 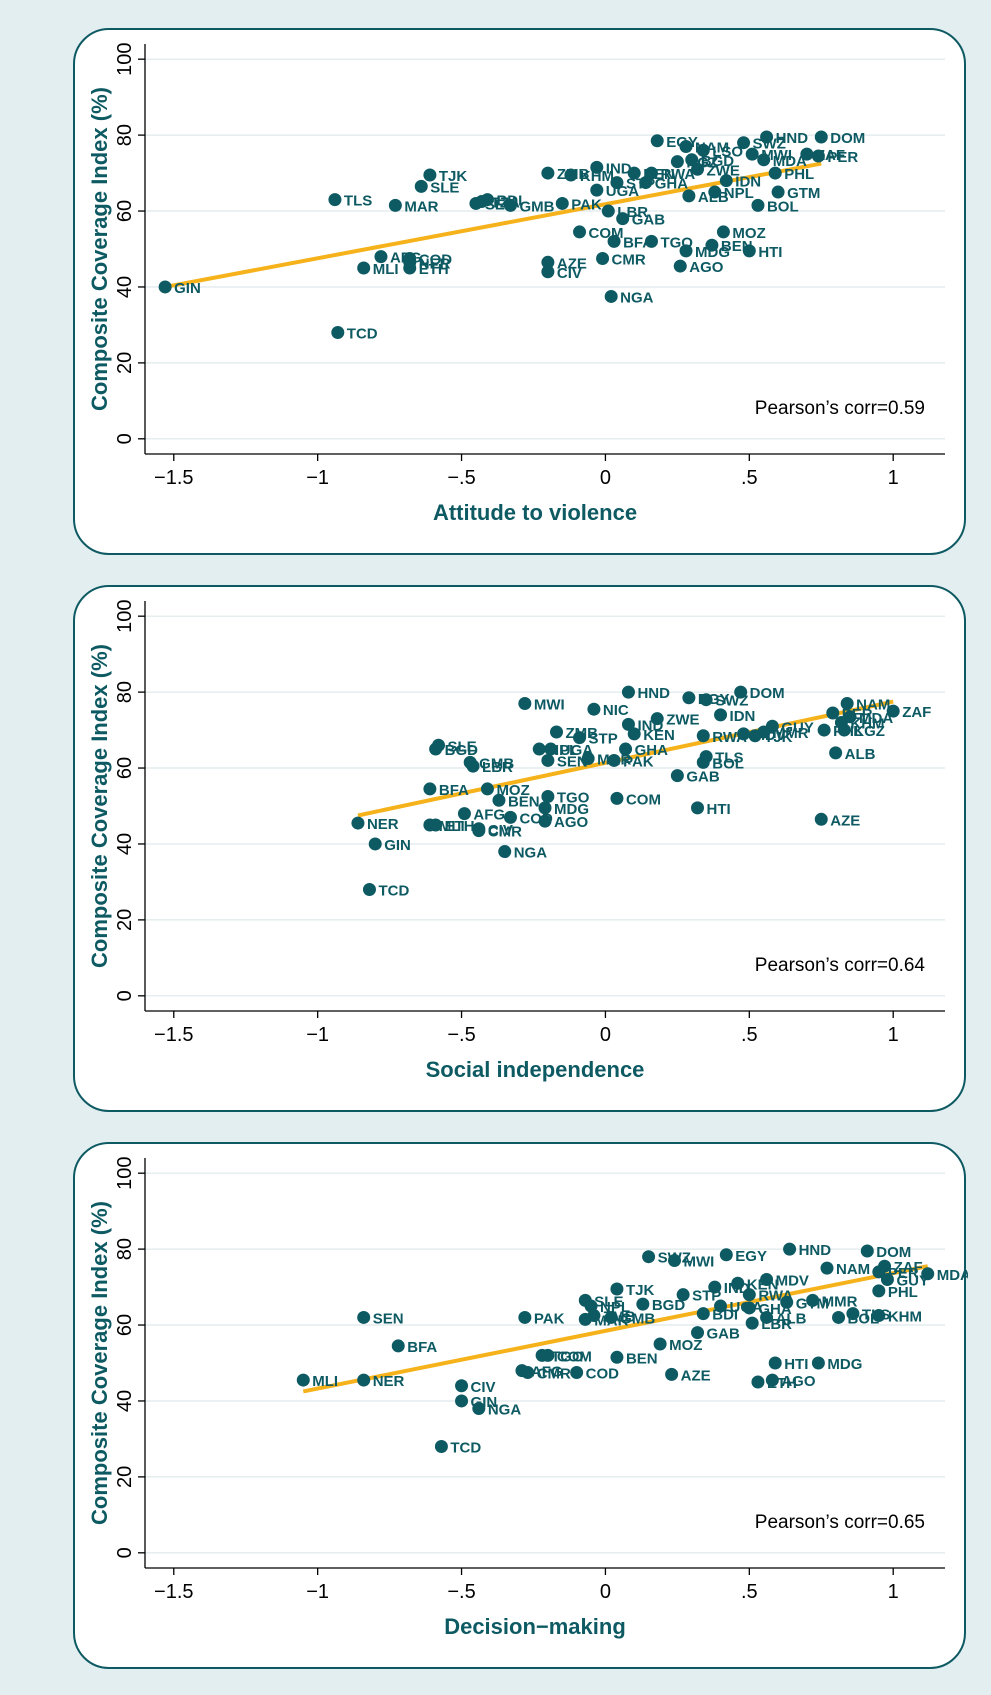 What do you see at coordinates (703, 762) in the screenshot?
I see `data-point-bol` at bounding box center [703, 762].